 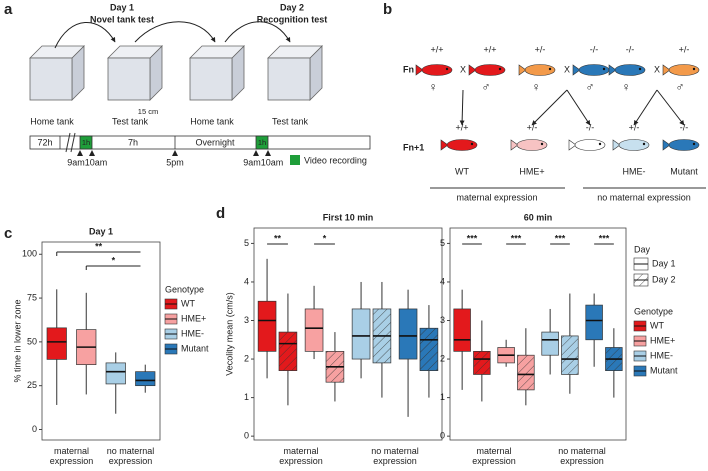 What do you see at coordinates (657, 325) in the screenshot?
I see `legend-label: WT` at bounding box center [657, 325].